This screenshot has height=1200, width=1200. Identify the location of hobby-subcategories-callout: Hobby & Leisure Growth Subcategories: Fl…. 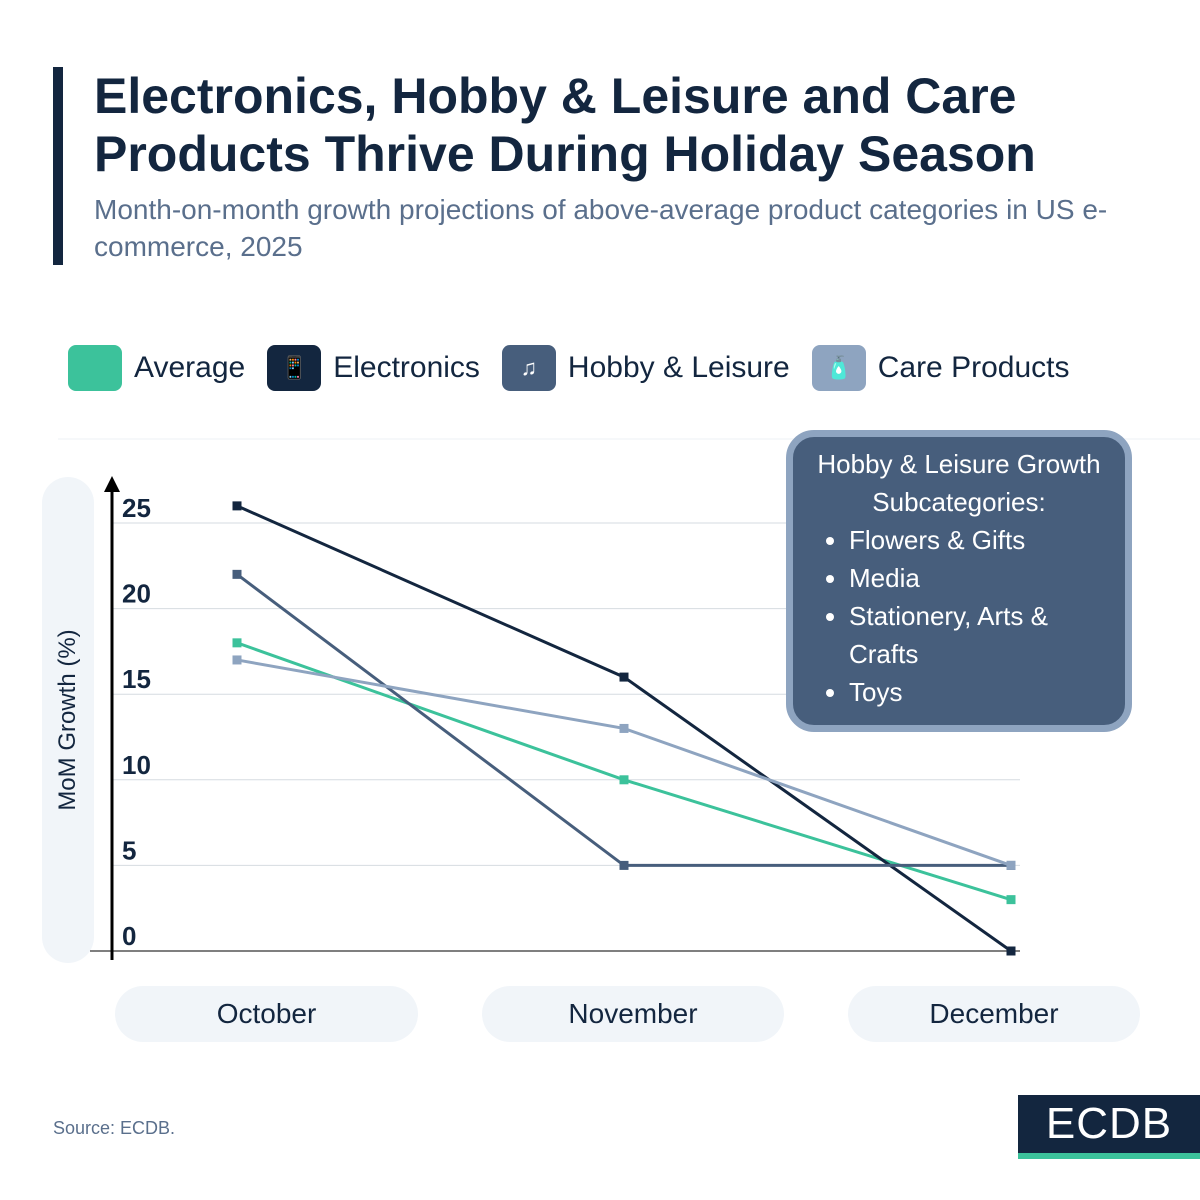
(959, 581).